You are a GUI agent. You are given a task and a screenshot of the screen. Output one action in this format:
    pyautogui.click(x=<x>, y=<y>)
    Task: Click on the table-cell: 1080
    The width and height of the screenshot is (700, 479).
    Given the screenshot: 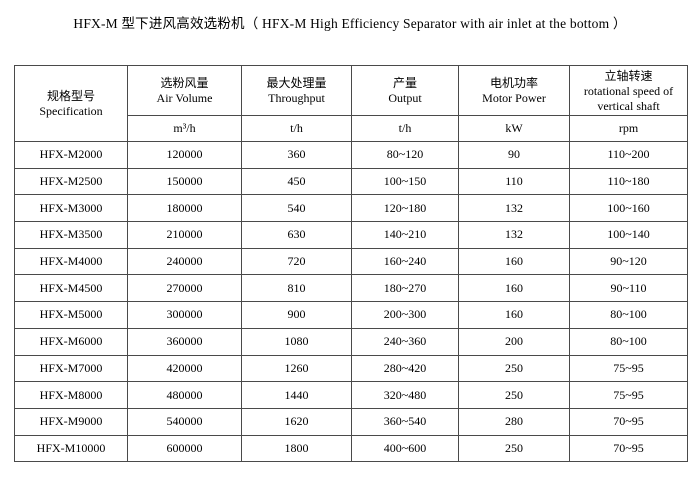 What is the action you would take?
    pyautogui.click(x=296, y=341)
    